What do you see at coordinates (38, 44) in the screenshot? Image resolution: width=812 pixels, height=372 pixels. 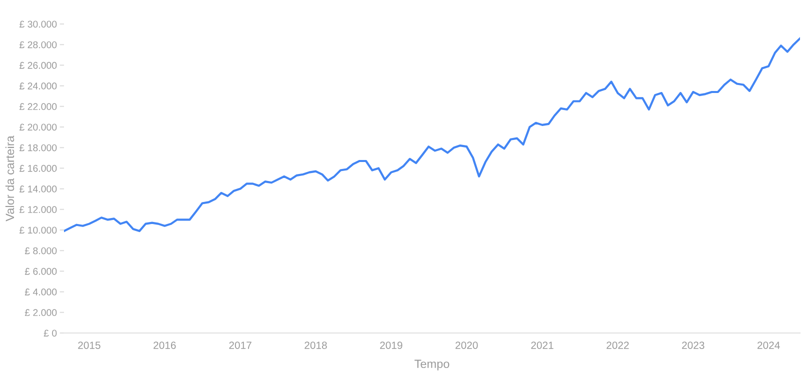 I see `y-tick-label: £ 28.000` at bounding box center [38, 44].